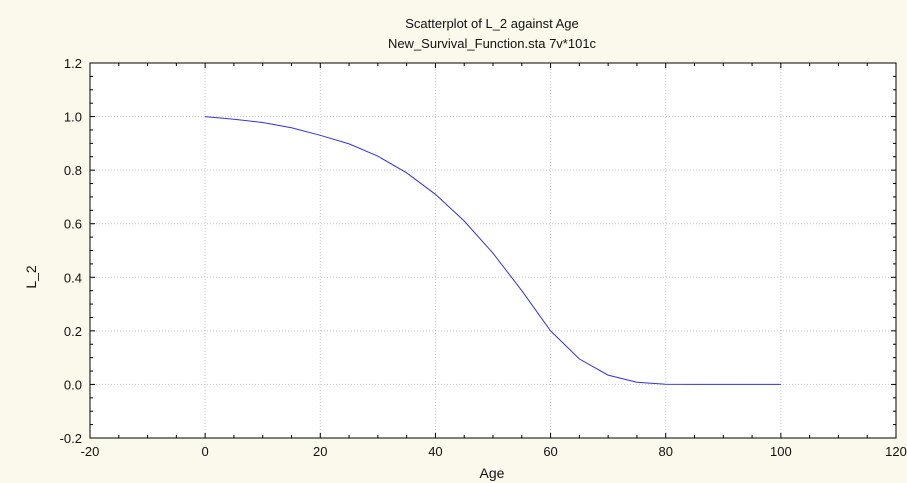  Describe the element at coordinates (665, 451) in the screenshot. I see `x-tick-label: 80` at that location.